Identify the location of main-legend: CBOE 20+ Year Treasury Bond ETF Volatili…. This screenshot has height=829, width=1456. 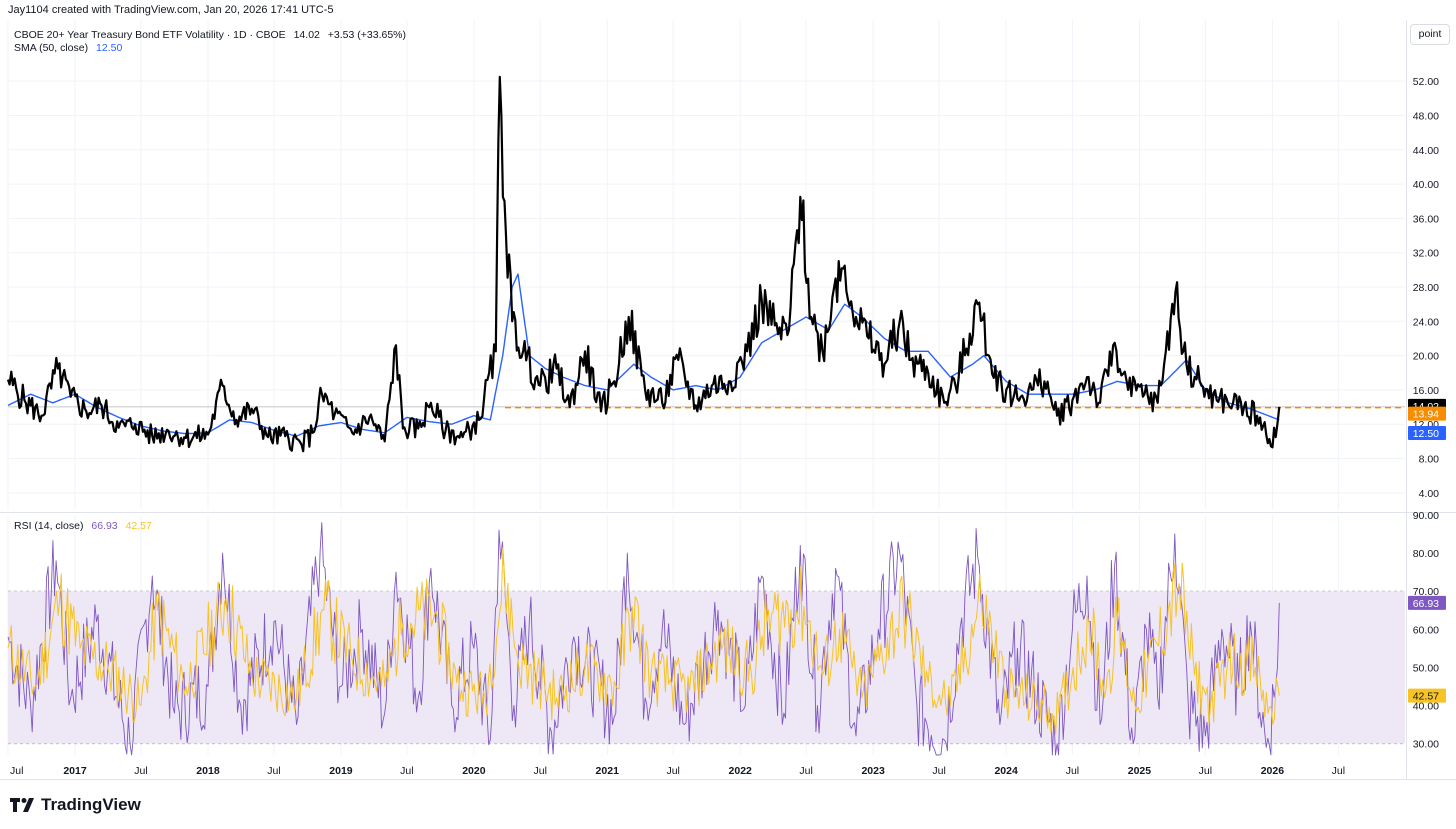
(210, 35).